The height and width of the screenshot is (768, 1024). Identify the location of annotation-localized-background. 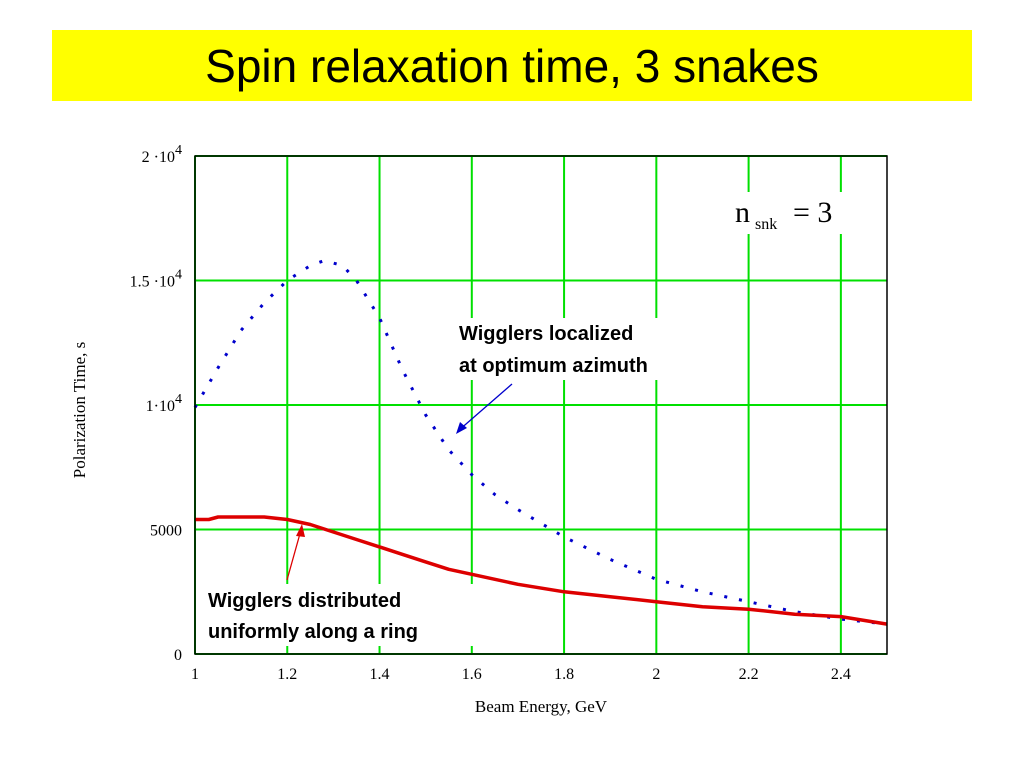
(579, 349).